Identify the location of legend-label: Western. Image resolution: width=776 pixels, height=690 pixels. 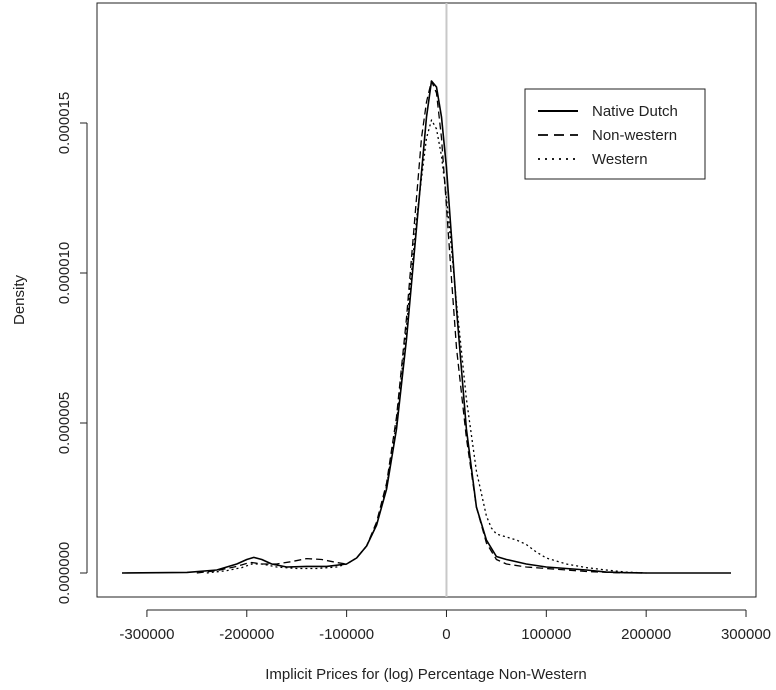
(620, 159).